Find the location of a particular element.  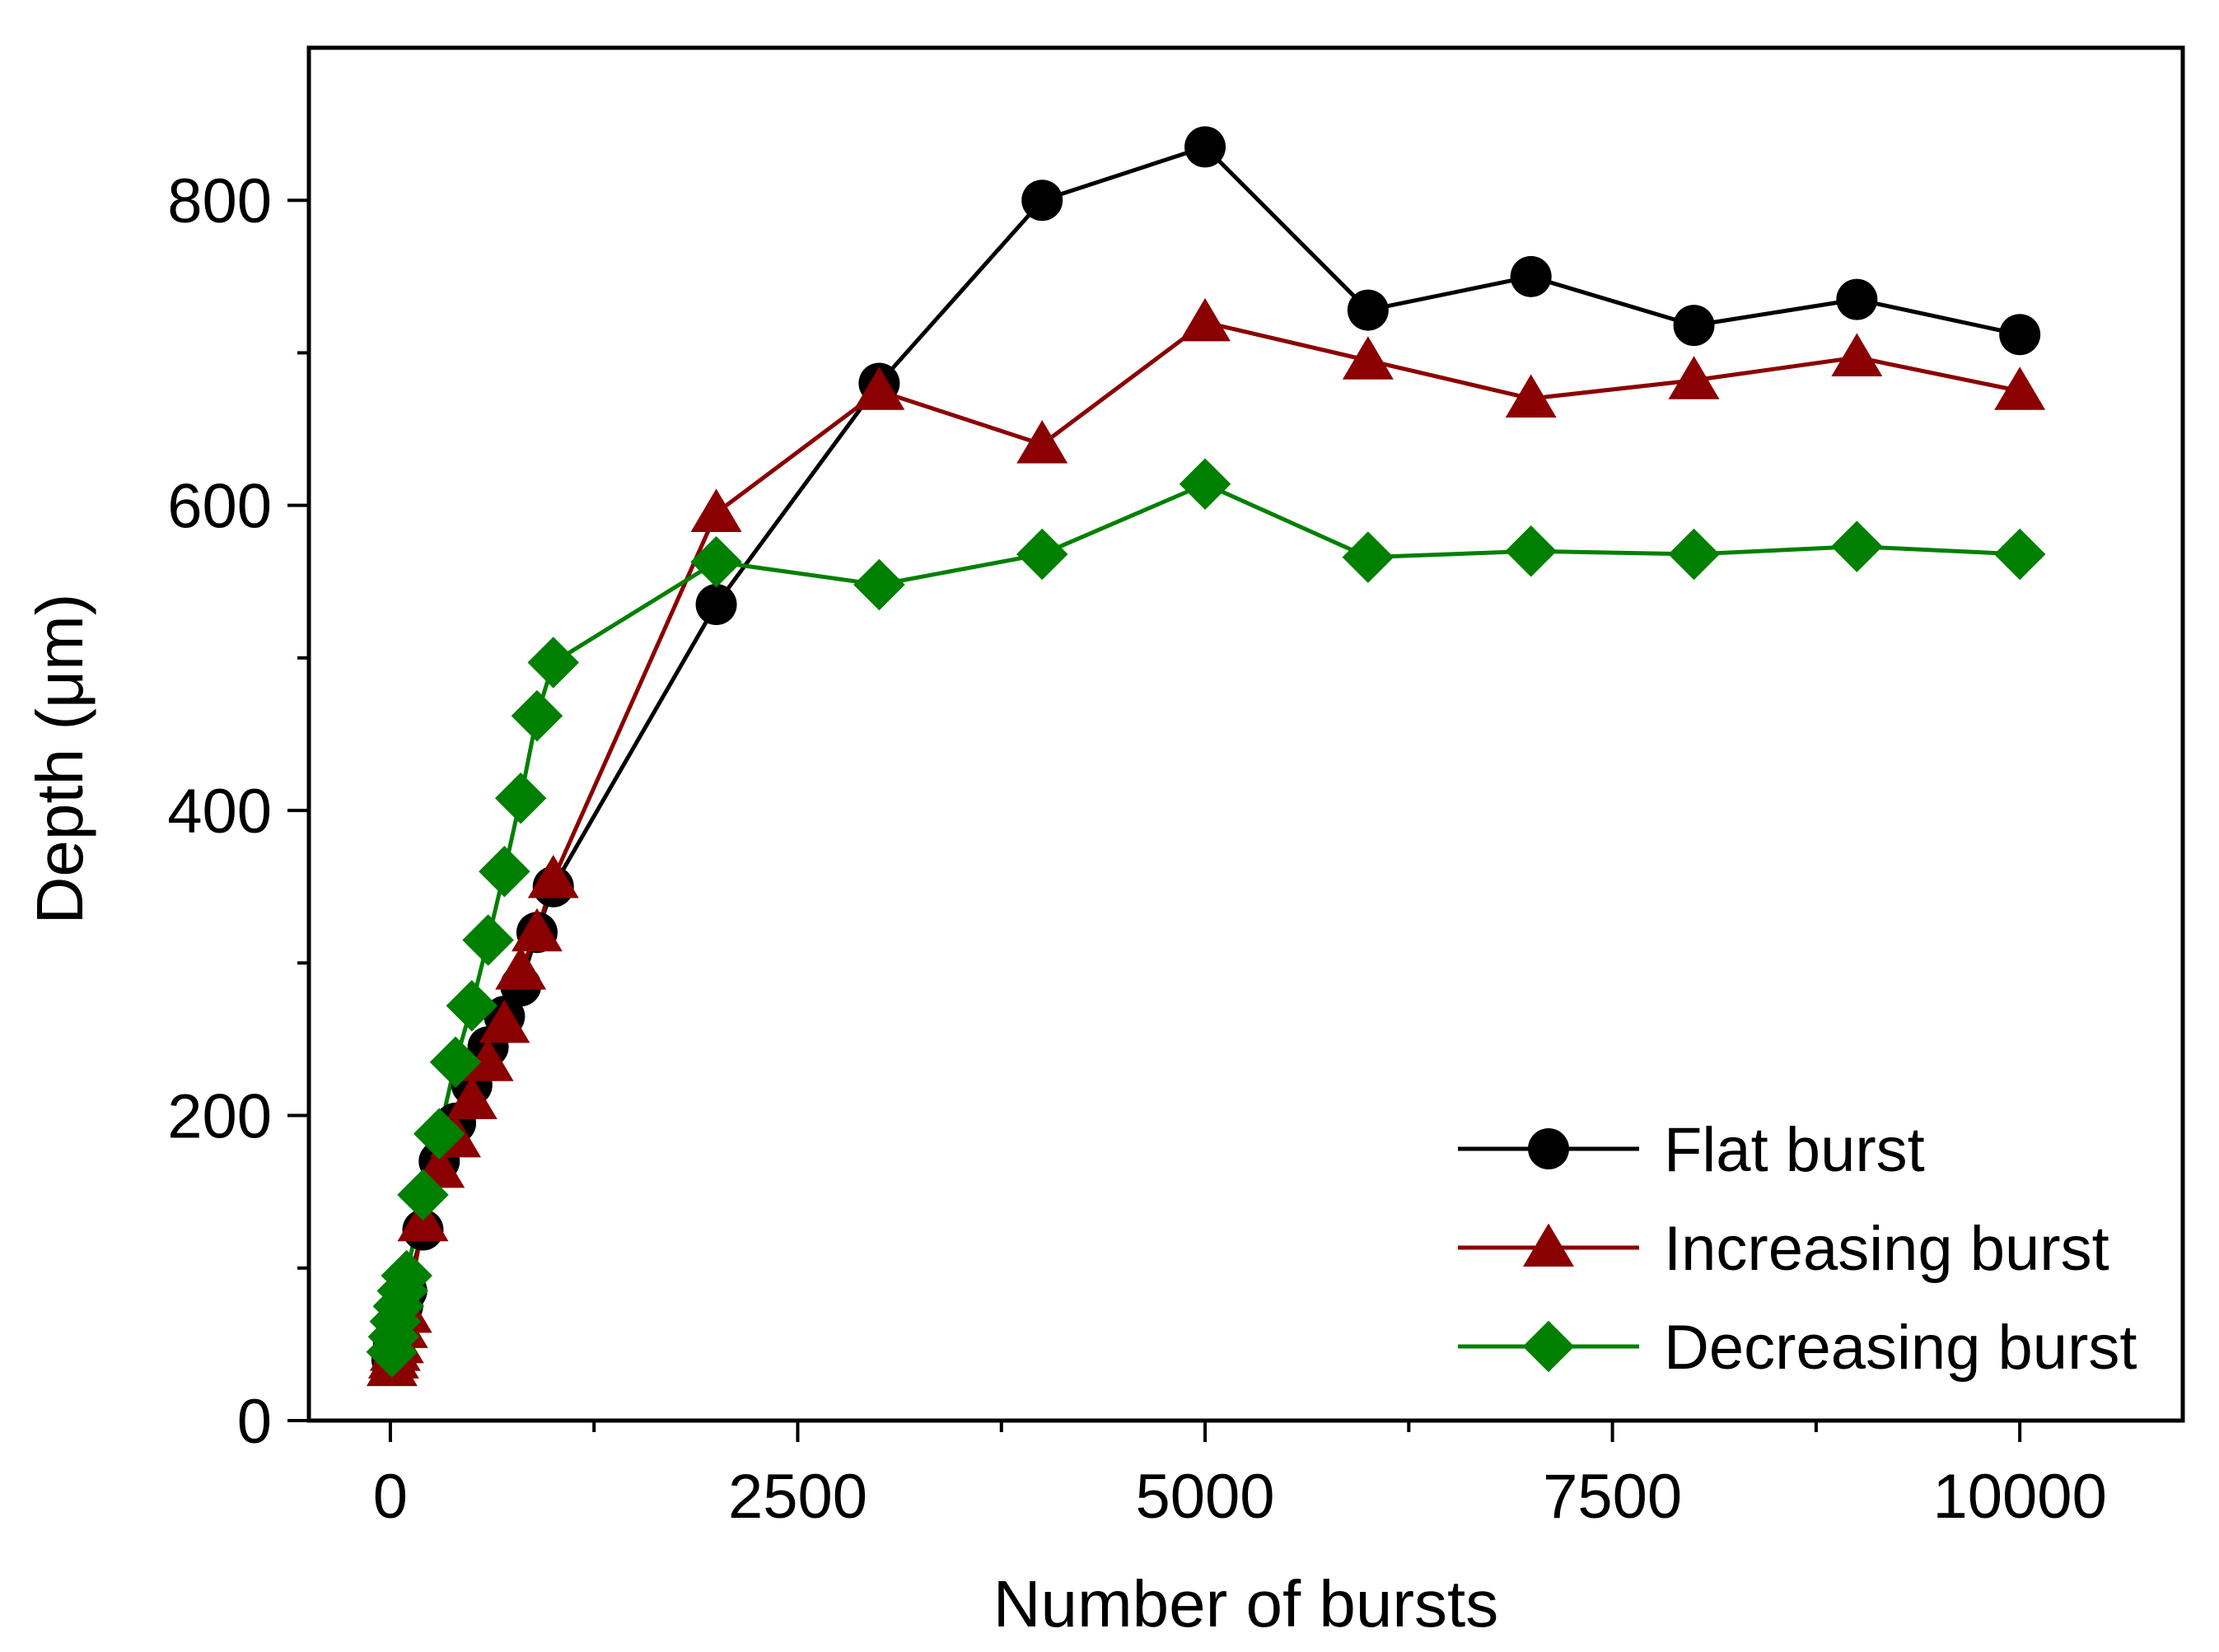

legend-label-increasing-burst: Increasing burst is located at coordinates (1886, 1249).